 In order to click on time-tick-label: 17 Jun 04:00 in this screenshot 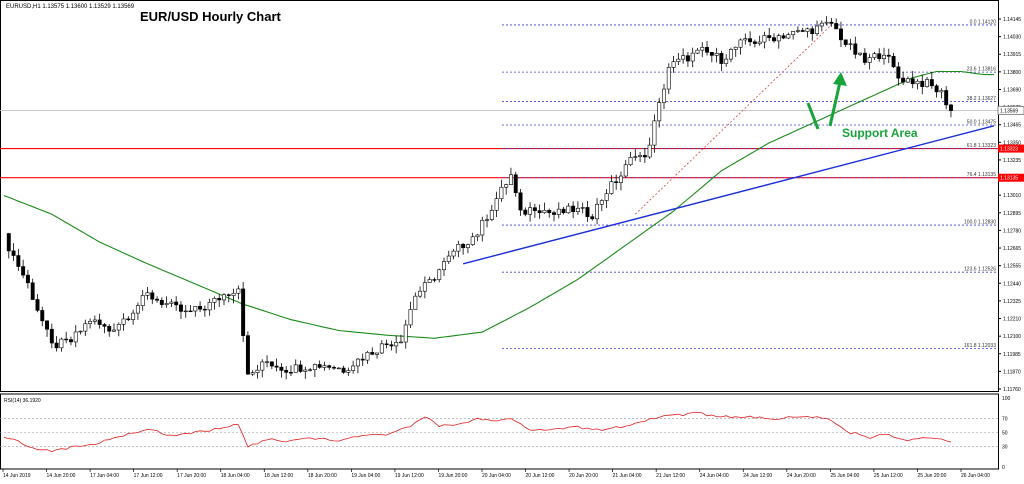, I will do `click(104, 476)`.